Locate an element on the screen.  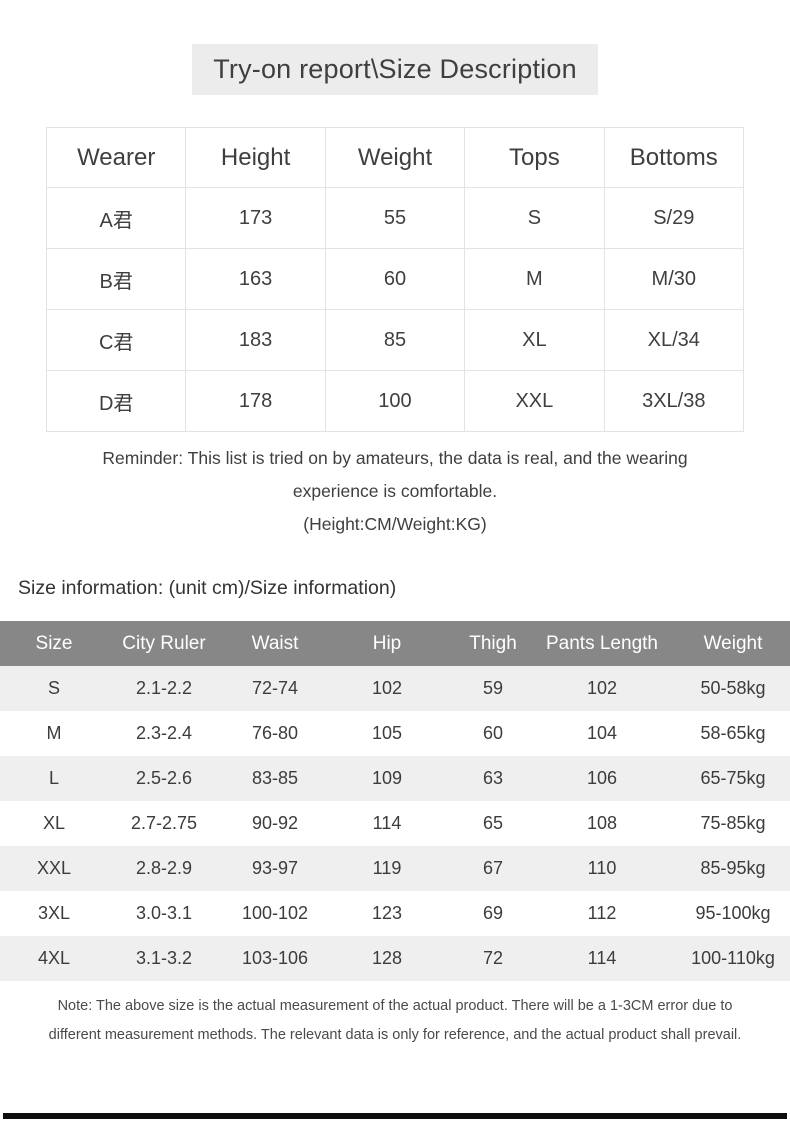
table-cell: 75-85kg is located at coordinates (733, 823).